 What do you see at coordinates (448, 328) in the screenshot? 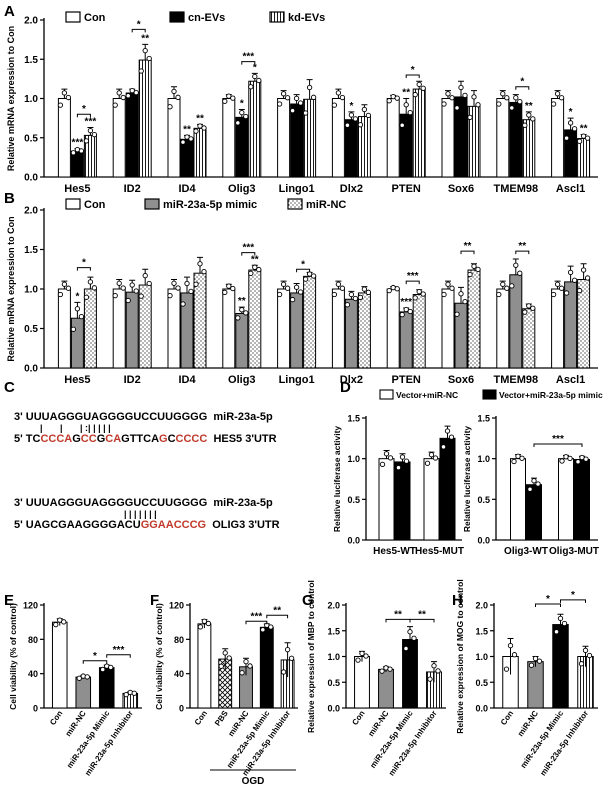
I see `panel-b-chart-bar-sox6-con` at bounding box center [448, 328].